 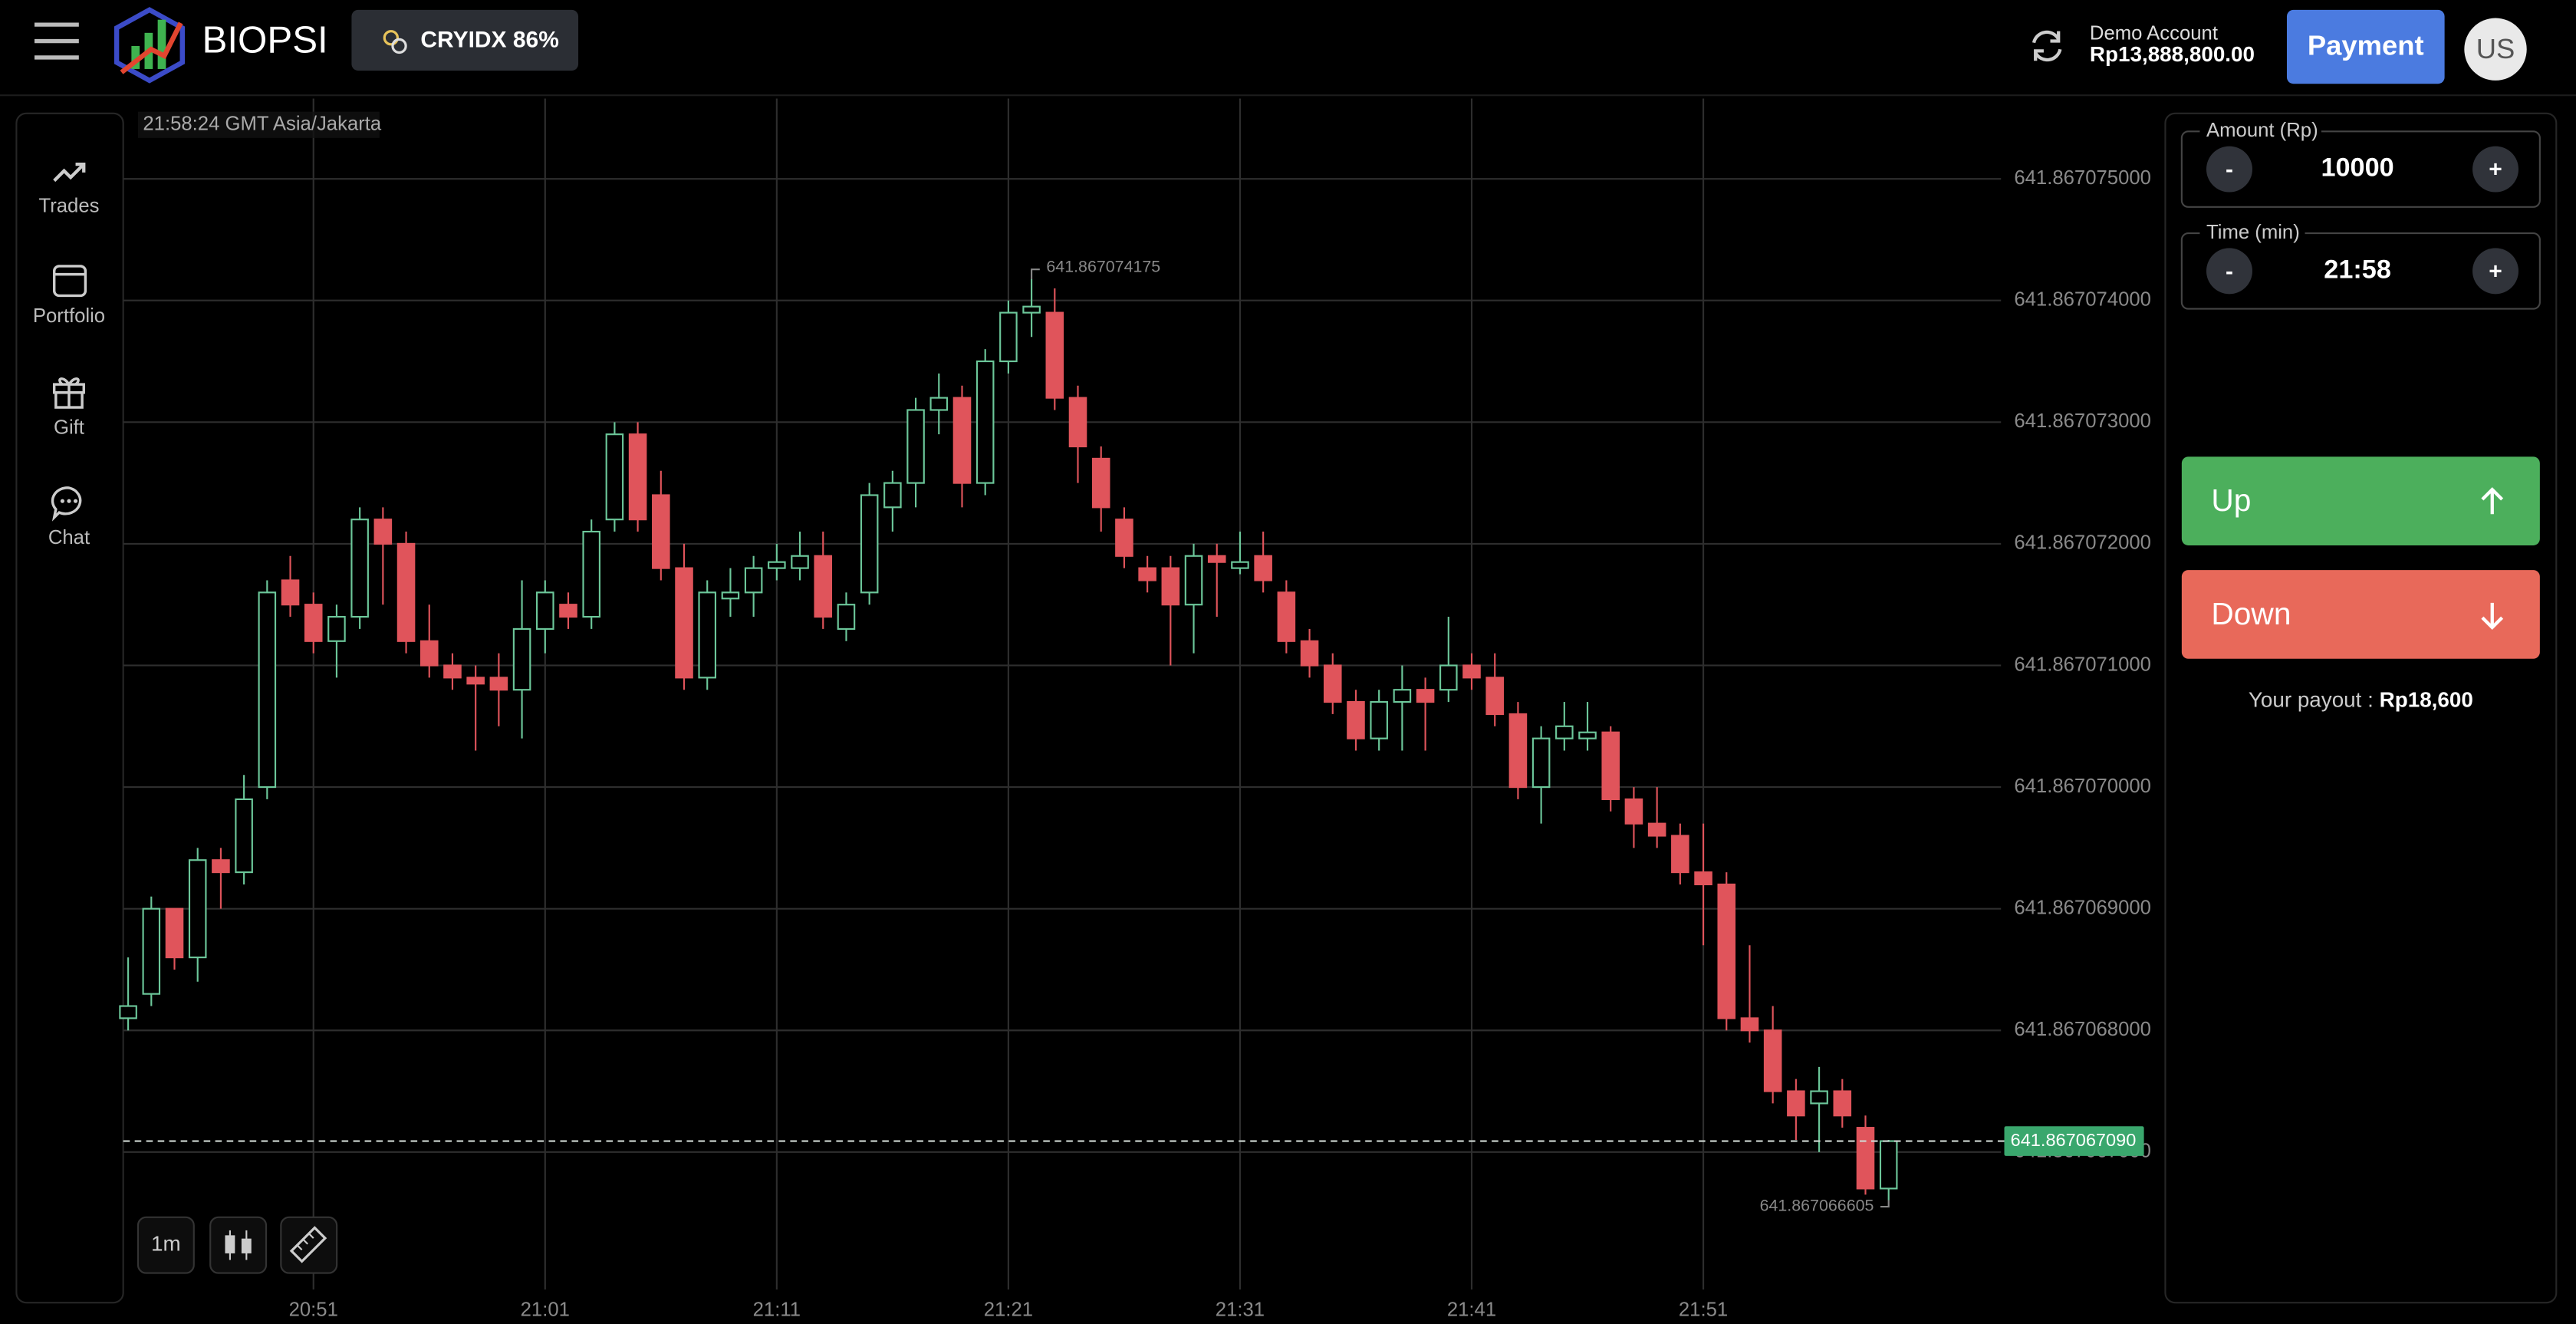 What do you see at coordinates (2082, 907) in the screenshot?
I see `y-tick-label: 641.867069000` at bounding box center [2082, 907].